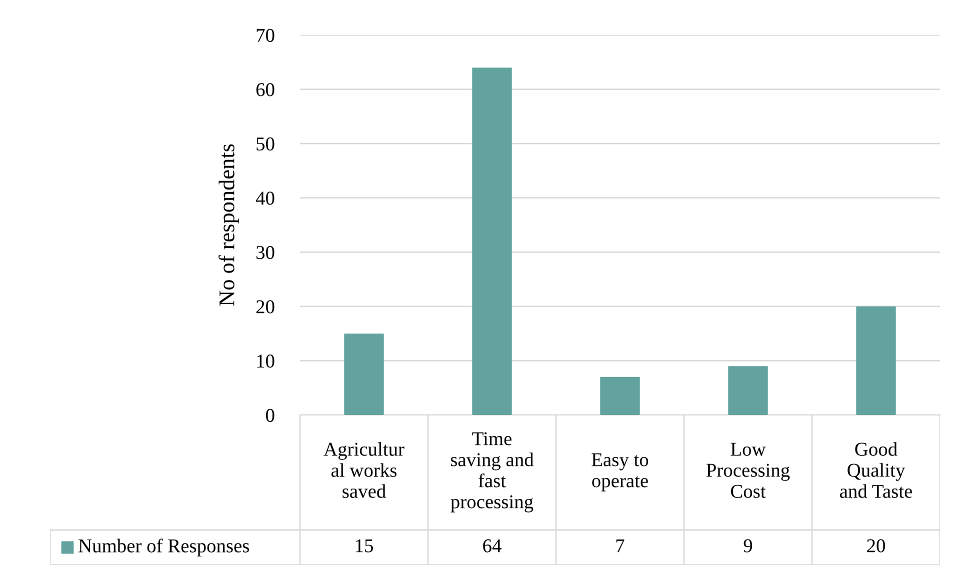  I want to click on y-tick-label: 0, so click(270, 415).